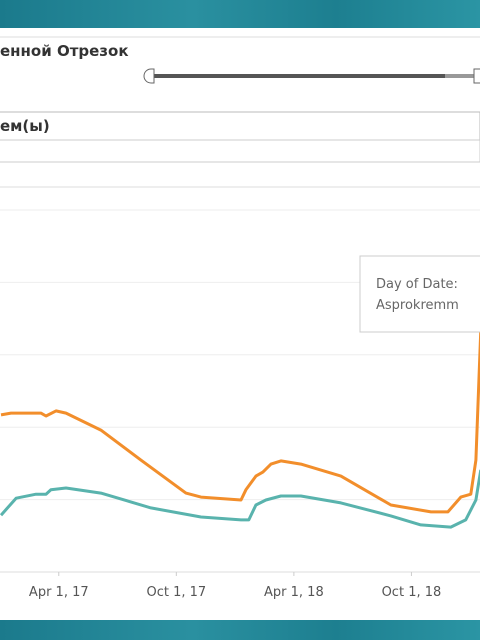 This screenshot has height=640, width=480. I want to click on filter-box, so click(240, 151).